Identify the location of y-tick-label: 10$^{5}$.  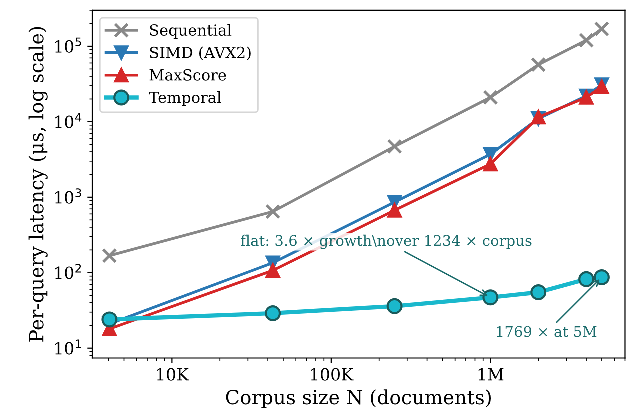
(68, 45).